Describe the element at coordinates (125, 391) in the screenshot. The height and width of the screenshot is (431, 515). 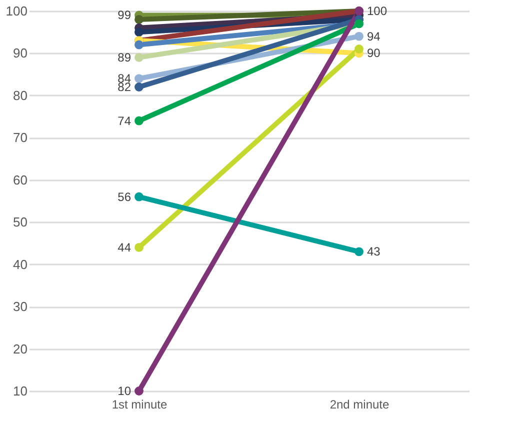
I see `data-label: 10` at that location.